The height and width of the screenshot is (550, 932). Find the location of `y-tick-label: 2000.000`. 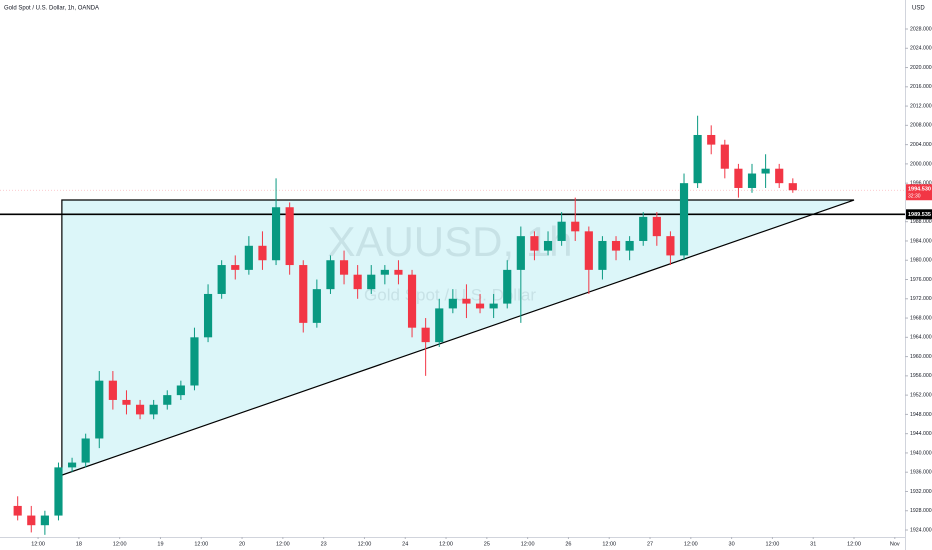

y-tick-label: 2000.000 is located at coordinates (921, 164).